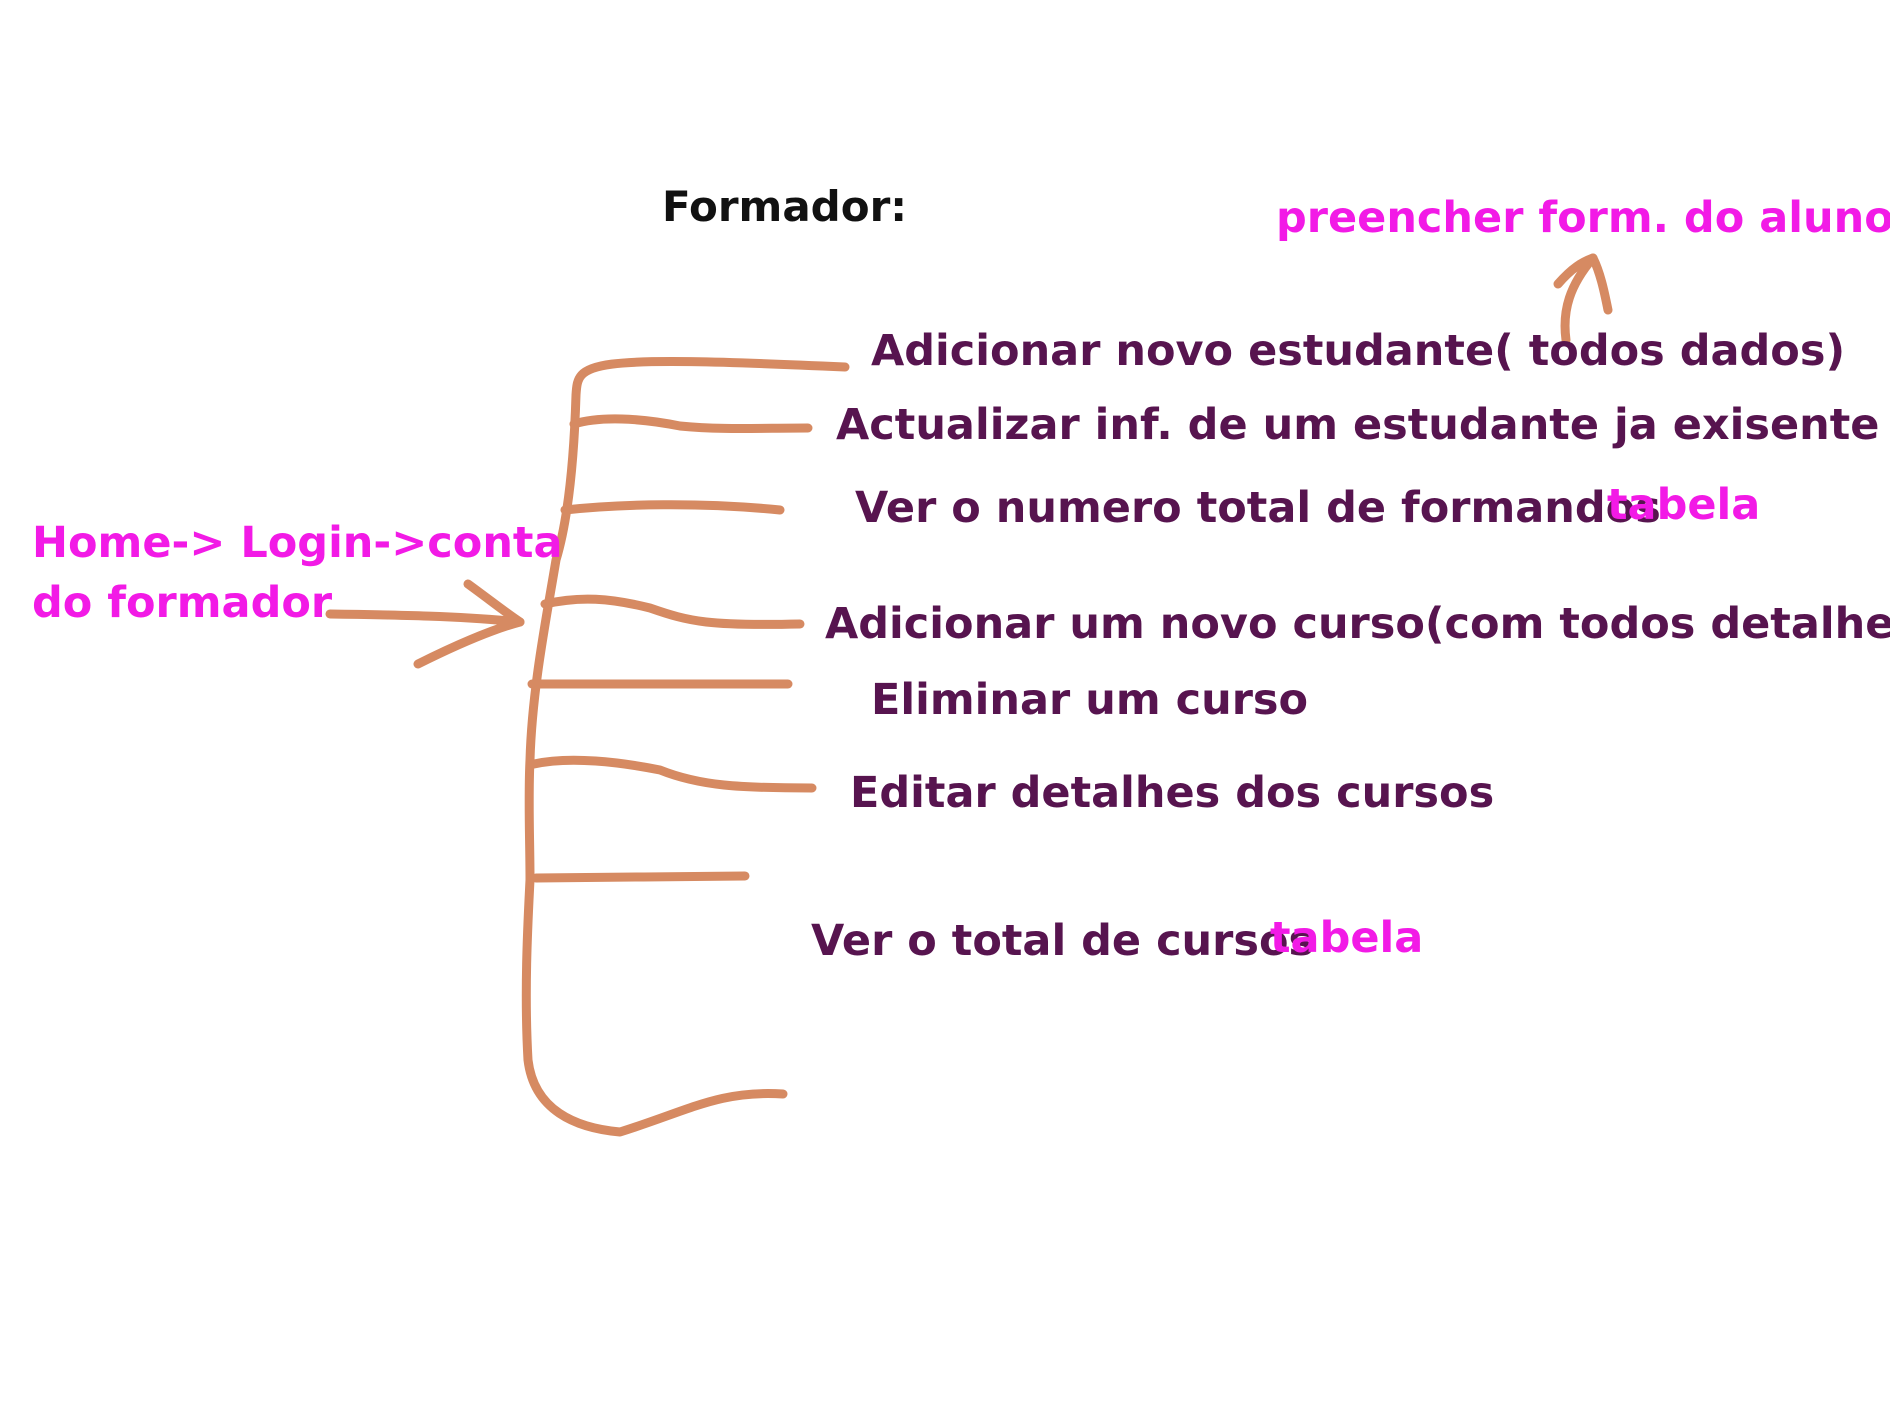 This screenshot has width=1890, height=1417. Describe the element at coordinates (685, 747) in the screenshot. I see `bracket-spine` at that location.